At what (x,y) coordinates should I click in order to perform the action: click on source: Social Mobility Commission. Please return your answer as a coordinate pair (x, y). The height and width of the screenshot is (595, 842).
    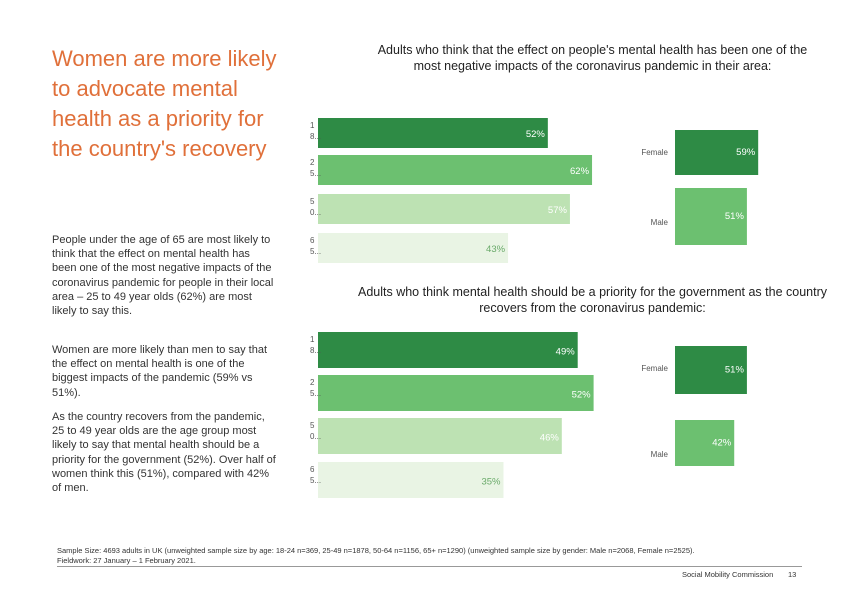
    Looking at the image, I should click on (728, 574).